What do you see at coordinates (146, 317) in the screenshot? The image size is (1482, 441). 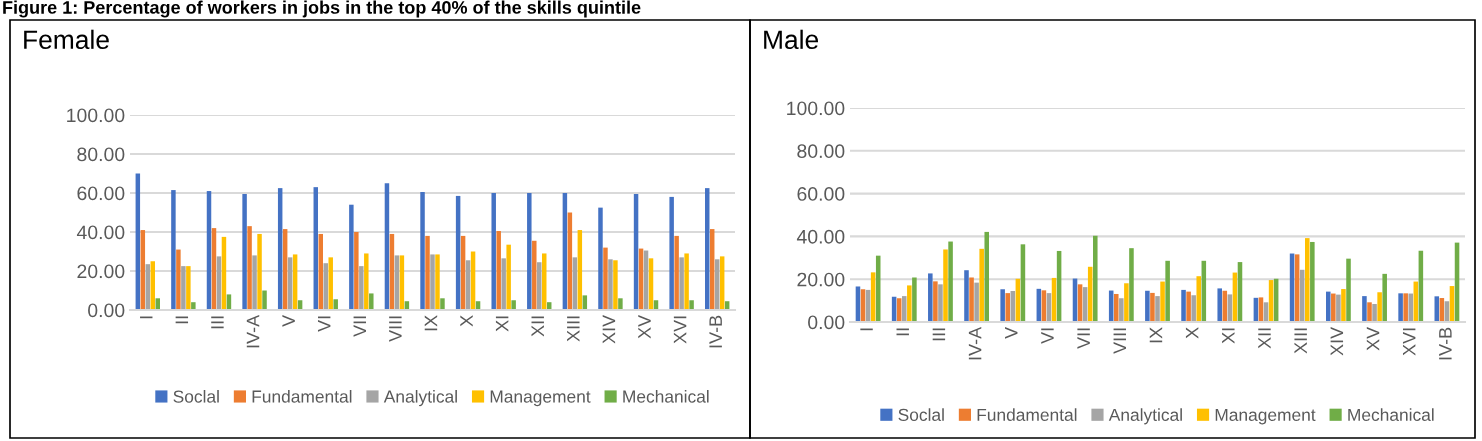 I see `x-tick-label: I` at bounding box center [146, 317].